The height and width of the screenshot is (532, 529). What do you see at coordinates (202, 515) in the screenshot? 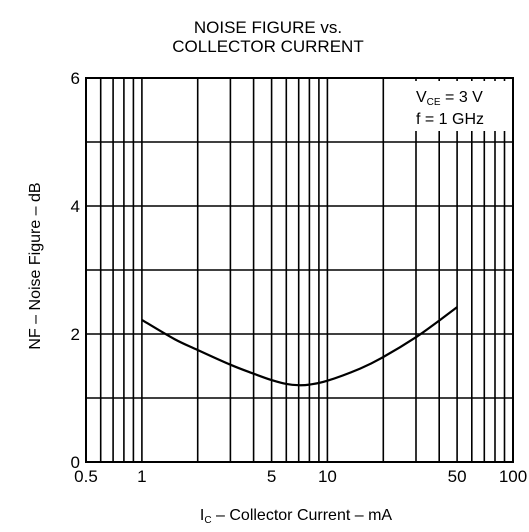
I see `x-axis-label-symbol: I` at bounding box center [202, 515].